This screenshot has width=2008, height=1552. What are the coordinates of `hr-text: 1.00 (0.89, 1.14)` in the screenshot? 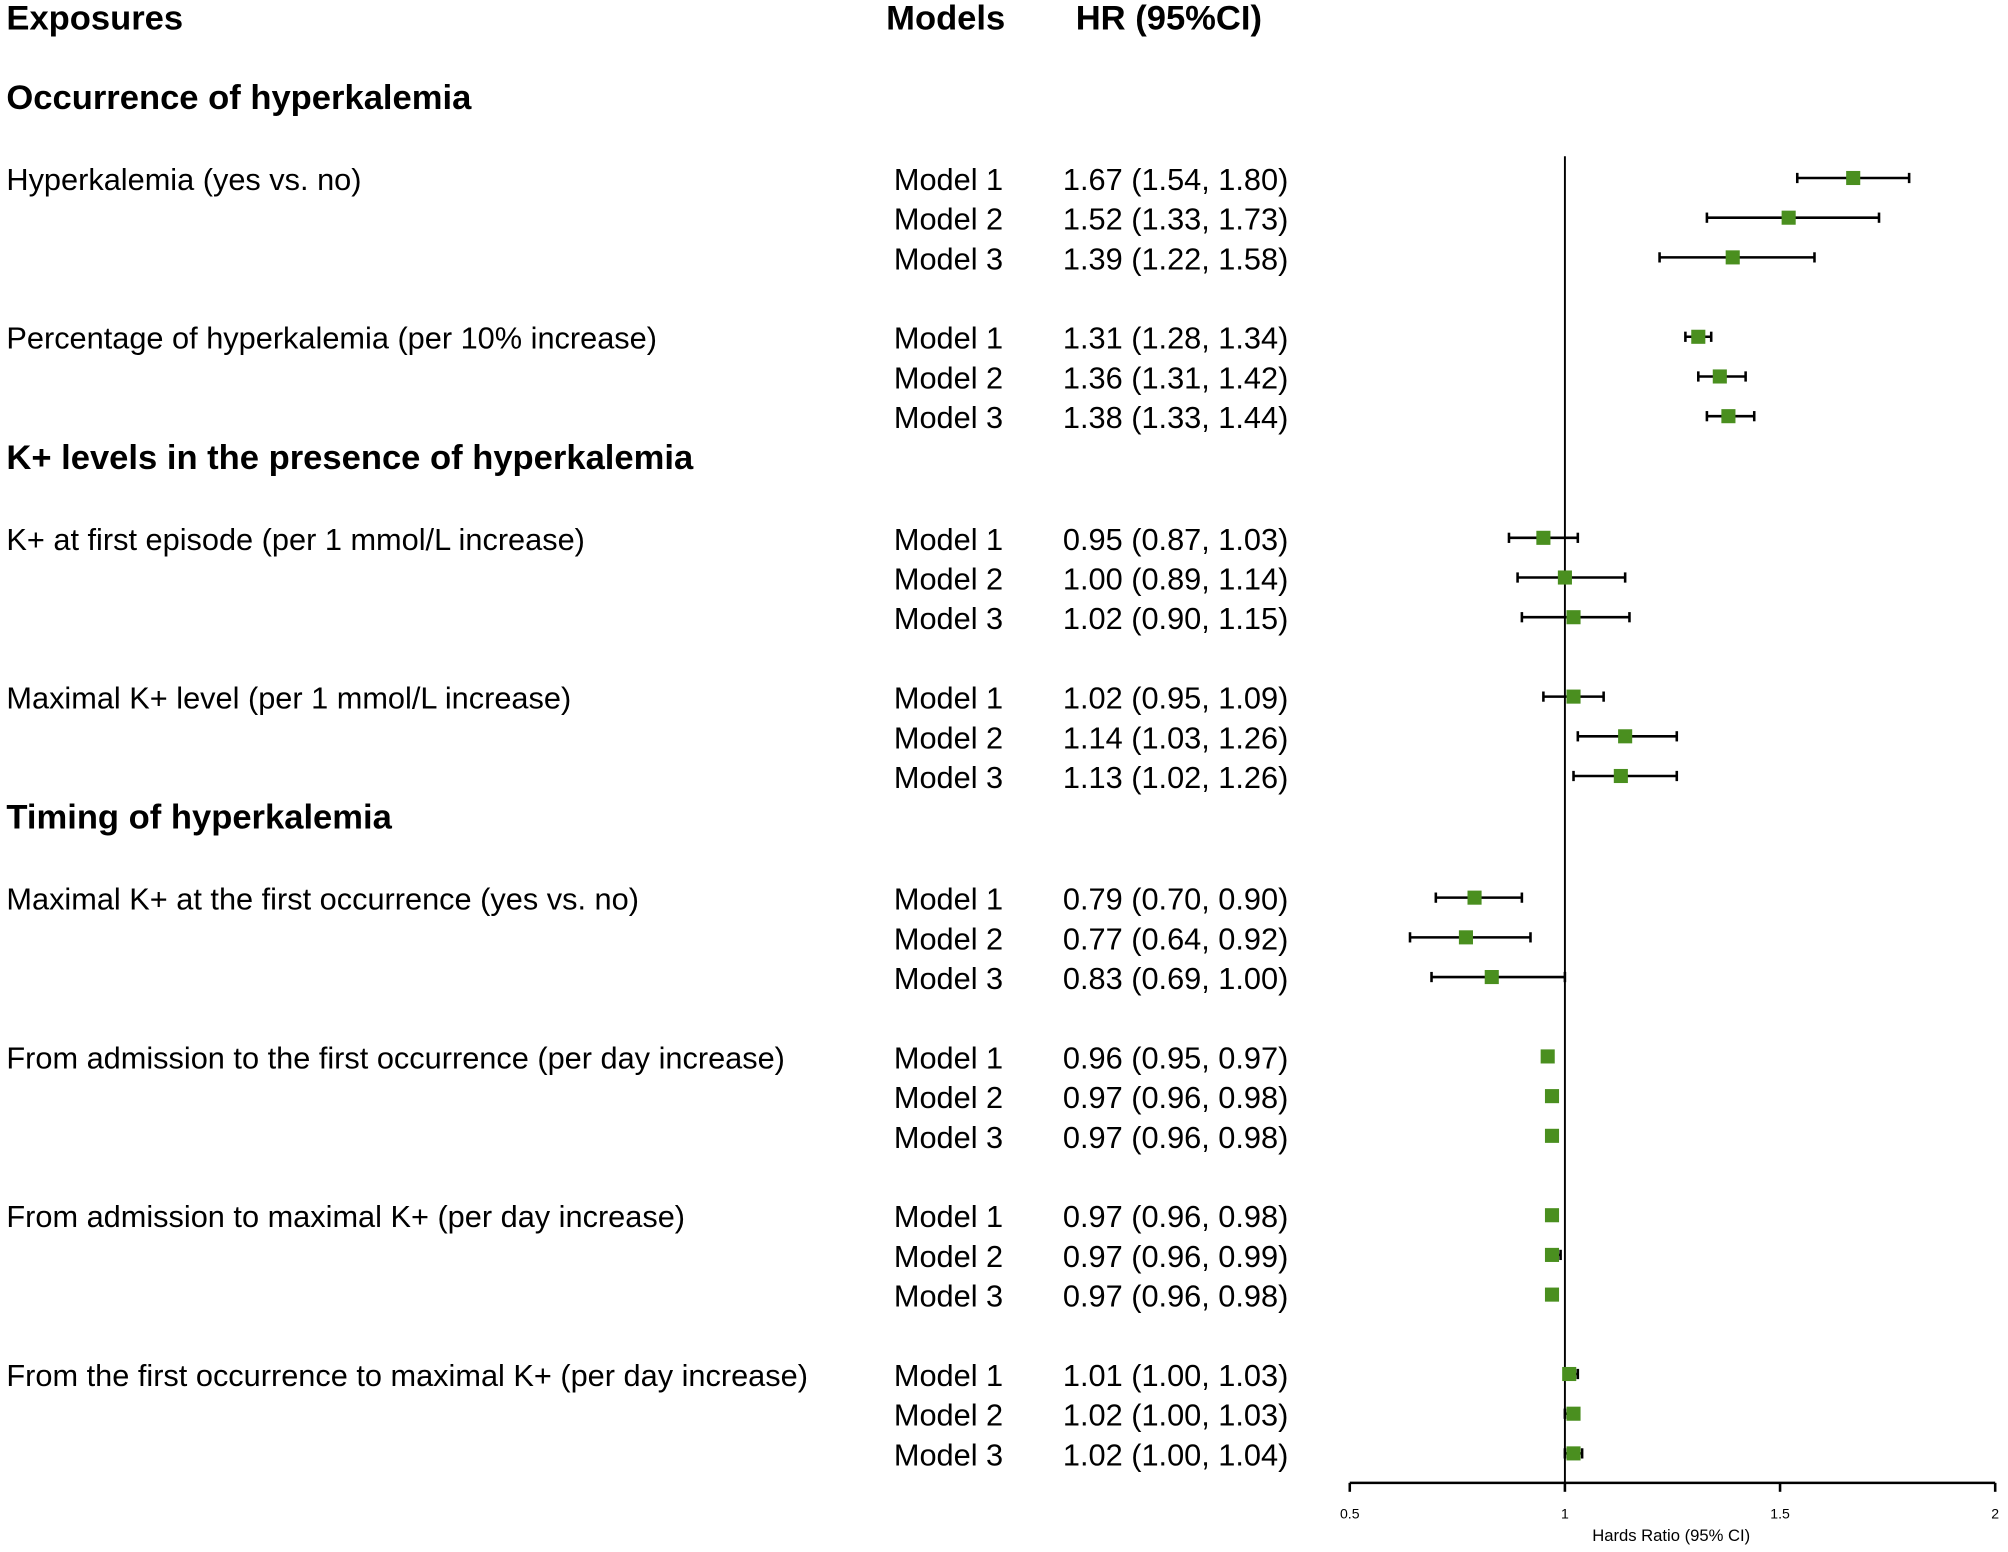 It's located at (1175, 578).